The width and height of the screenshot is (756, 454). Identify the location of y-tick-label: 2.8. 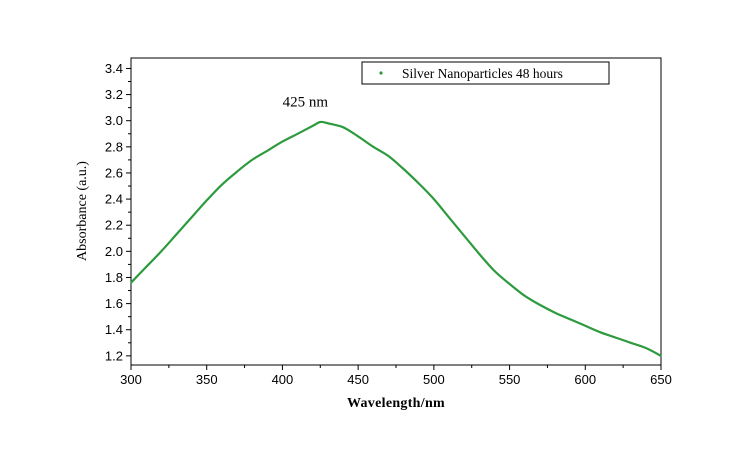
(114, 146).